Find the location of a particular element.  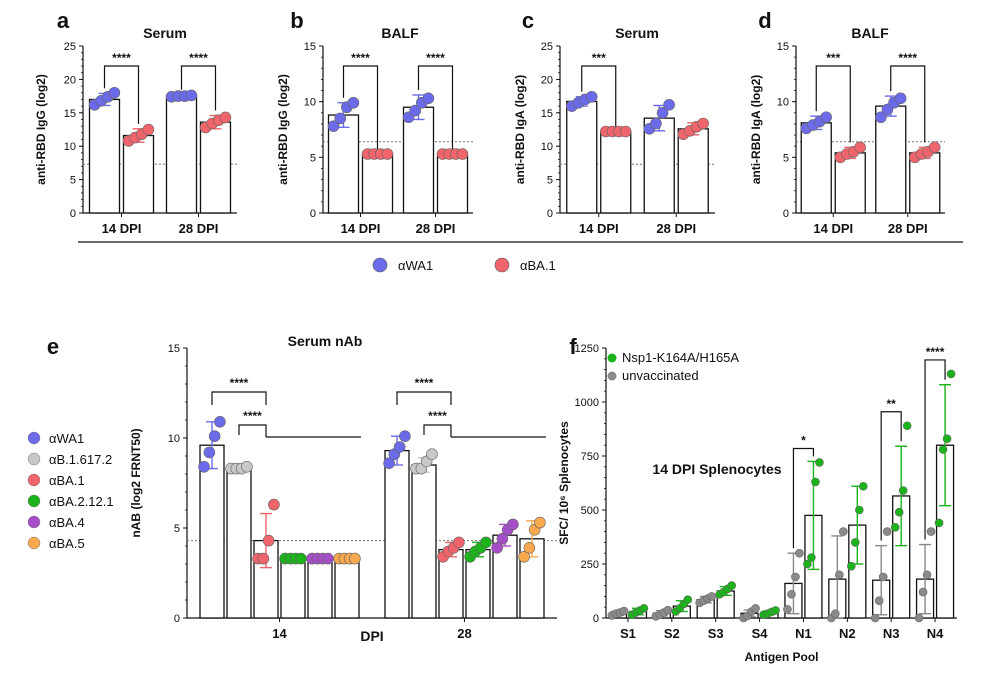

y-tick-label: 10 is located at coordinates (547, 147).